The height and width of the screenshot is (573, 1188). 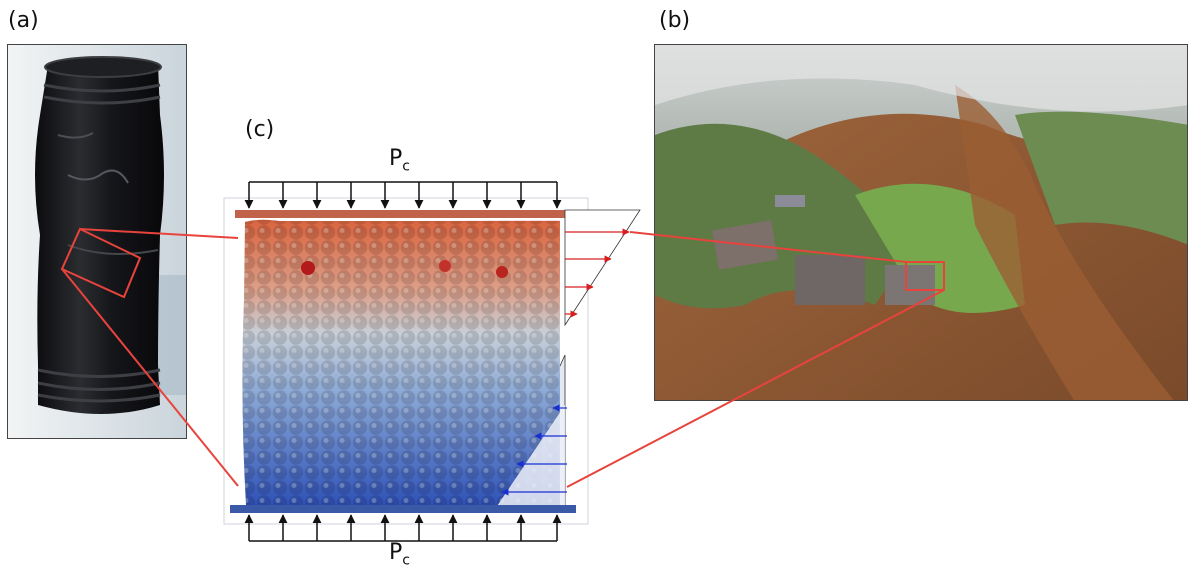 I want to click on confining-pressure-label-bottom: Pc, so click(x=399, y=554).